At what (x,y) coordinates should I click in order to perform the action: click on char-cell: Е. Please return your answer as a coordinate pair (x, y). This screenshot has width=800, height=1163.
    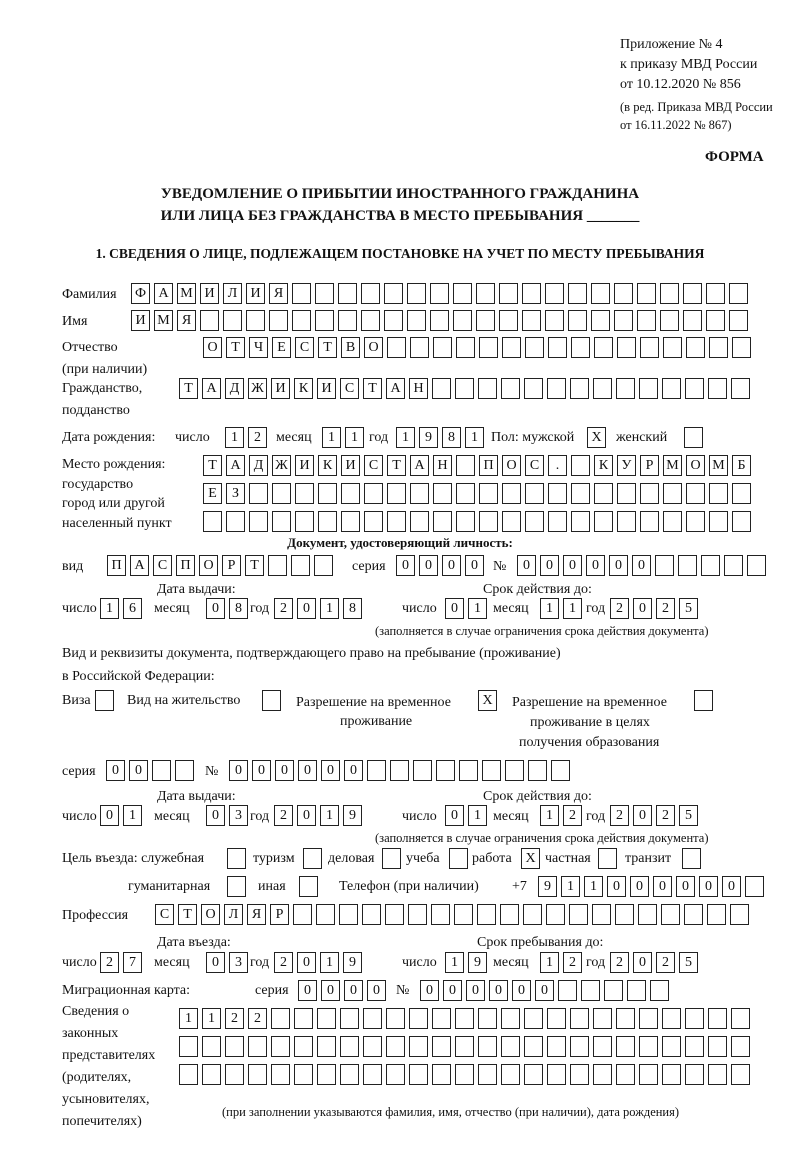
    Looking at the image, I should click on (212, 493).